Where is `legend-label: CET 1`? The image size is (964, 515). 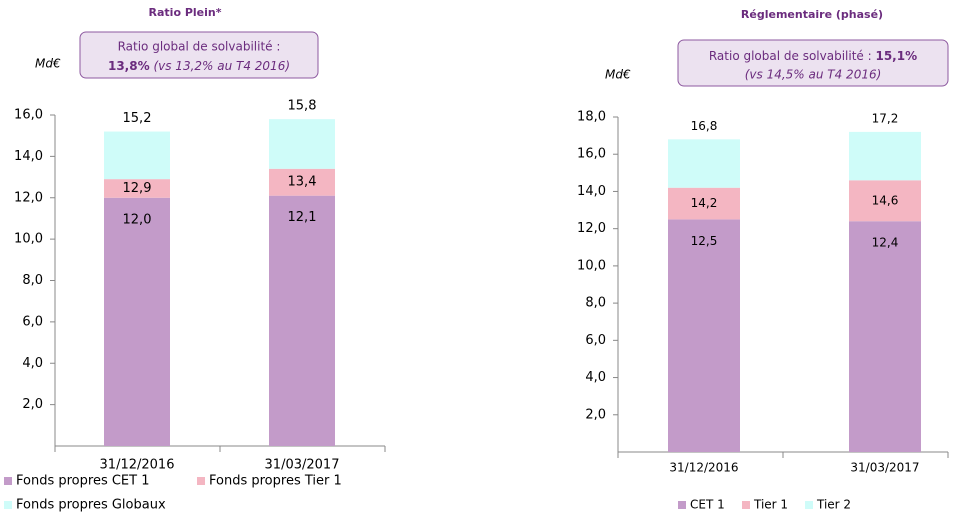
legend-label: CET 1 is located at coordinates (707, 505).